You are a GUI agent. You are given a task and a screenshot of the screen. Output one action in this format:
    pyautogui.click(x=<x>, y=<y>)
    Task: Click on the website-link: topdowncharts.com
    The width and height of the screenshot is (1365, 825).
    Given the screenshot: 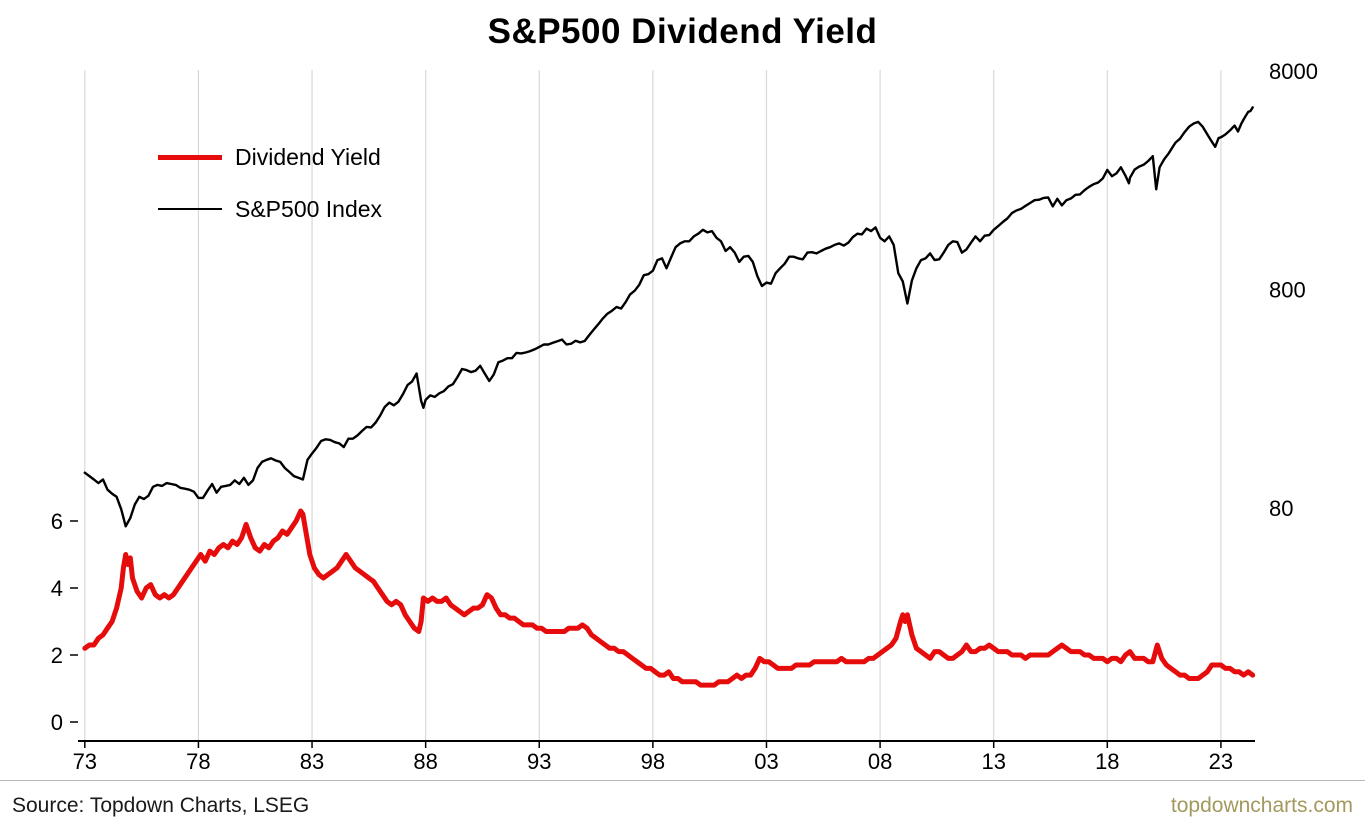 What is the action you would take?
    pyautogui.click(x=1261, y=805)
    